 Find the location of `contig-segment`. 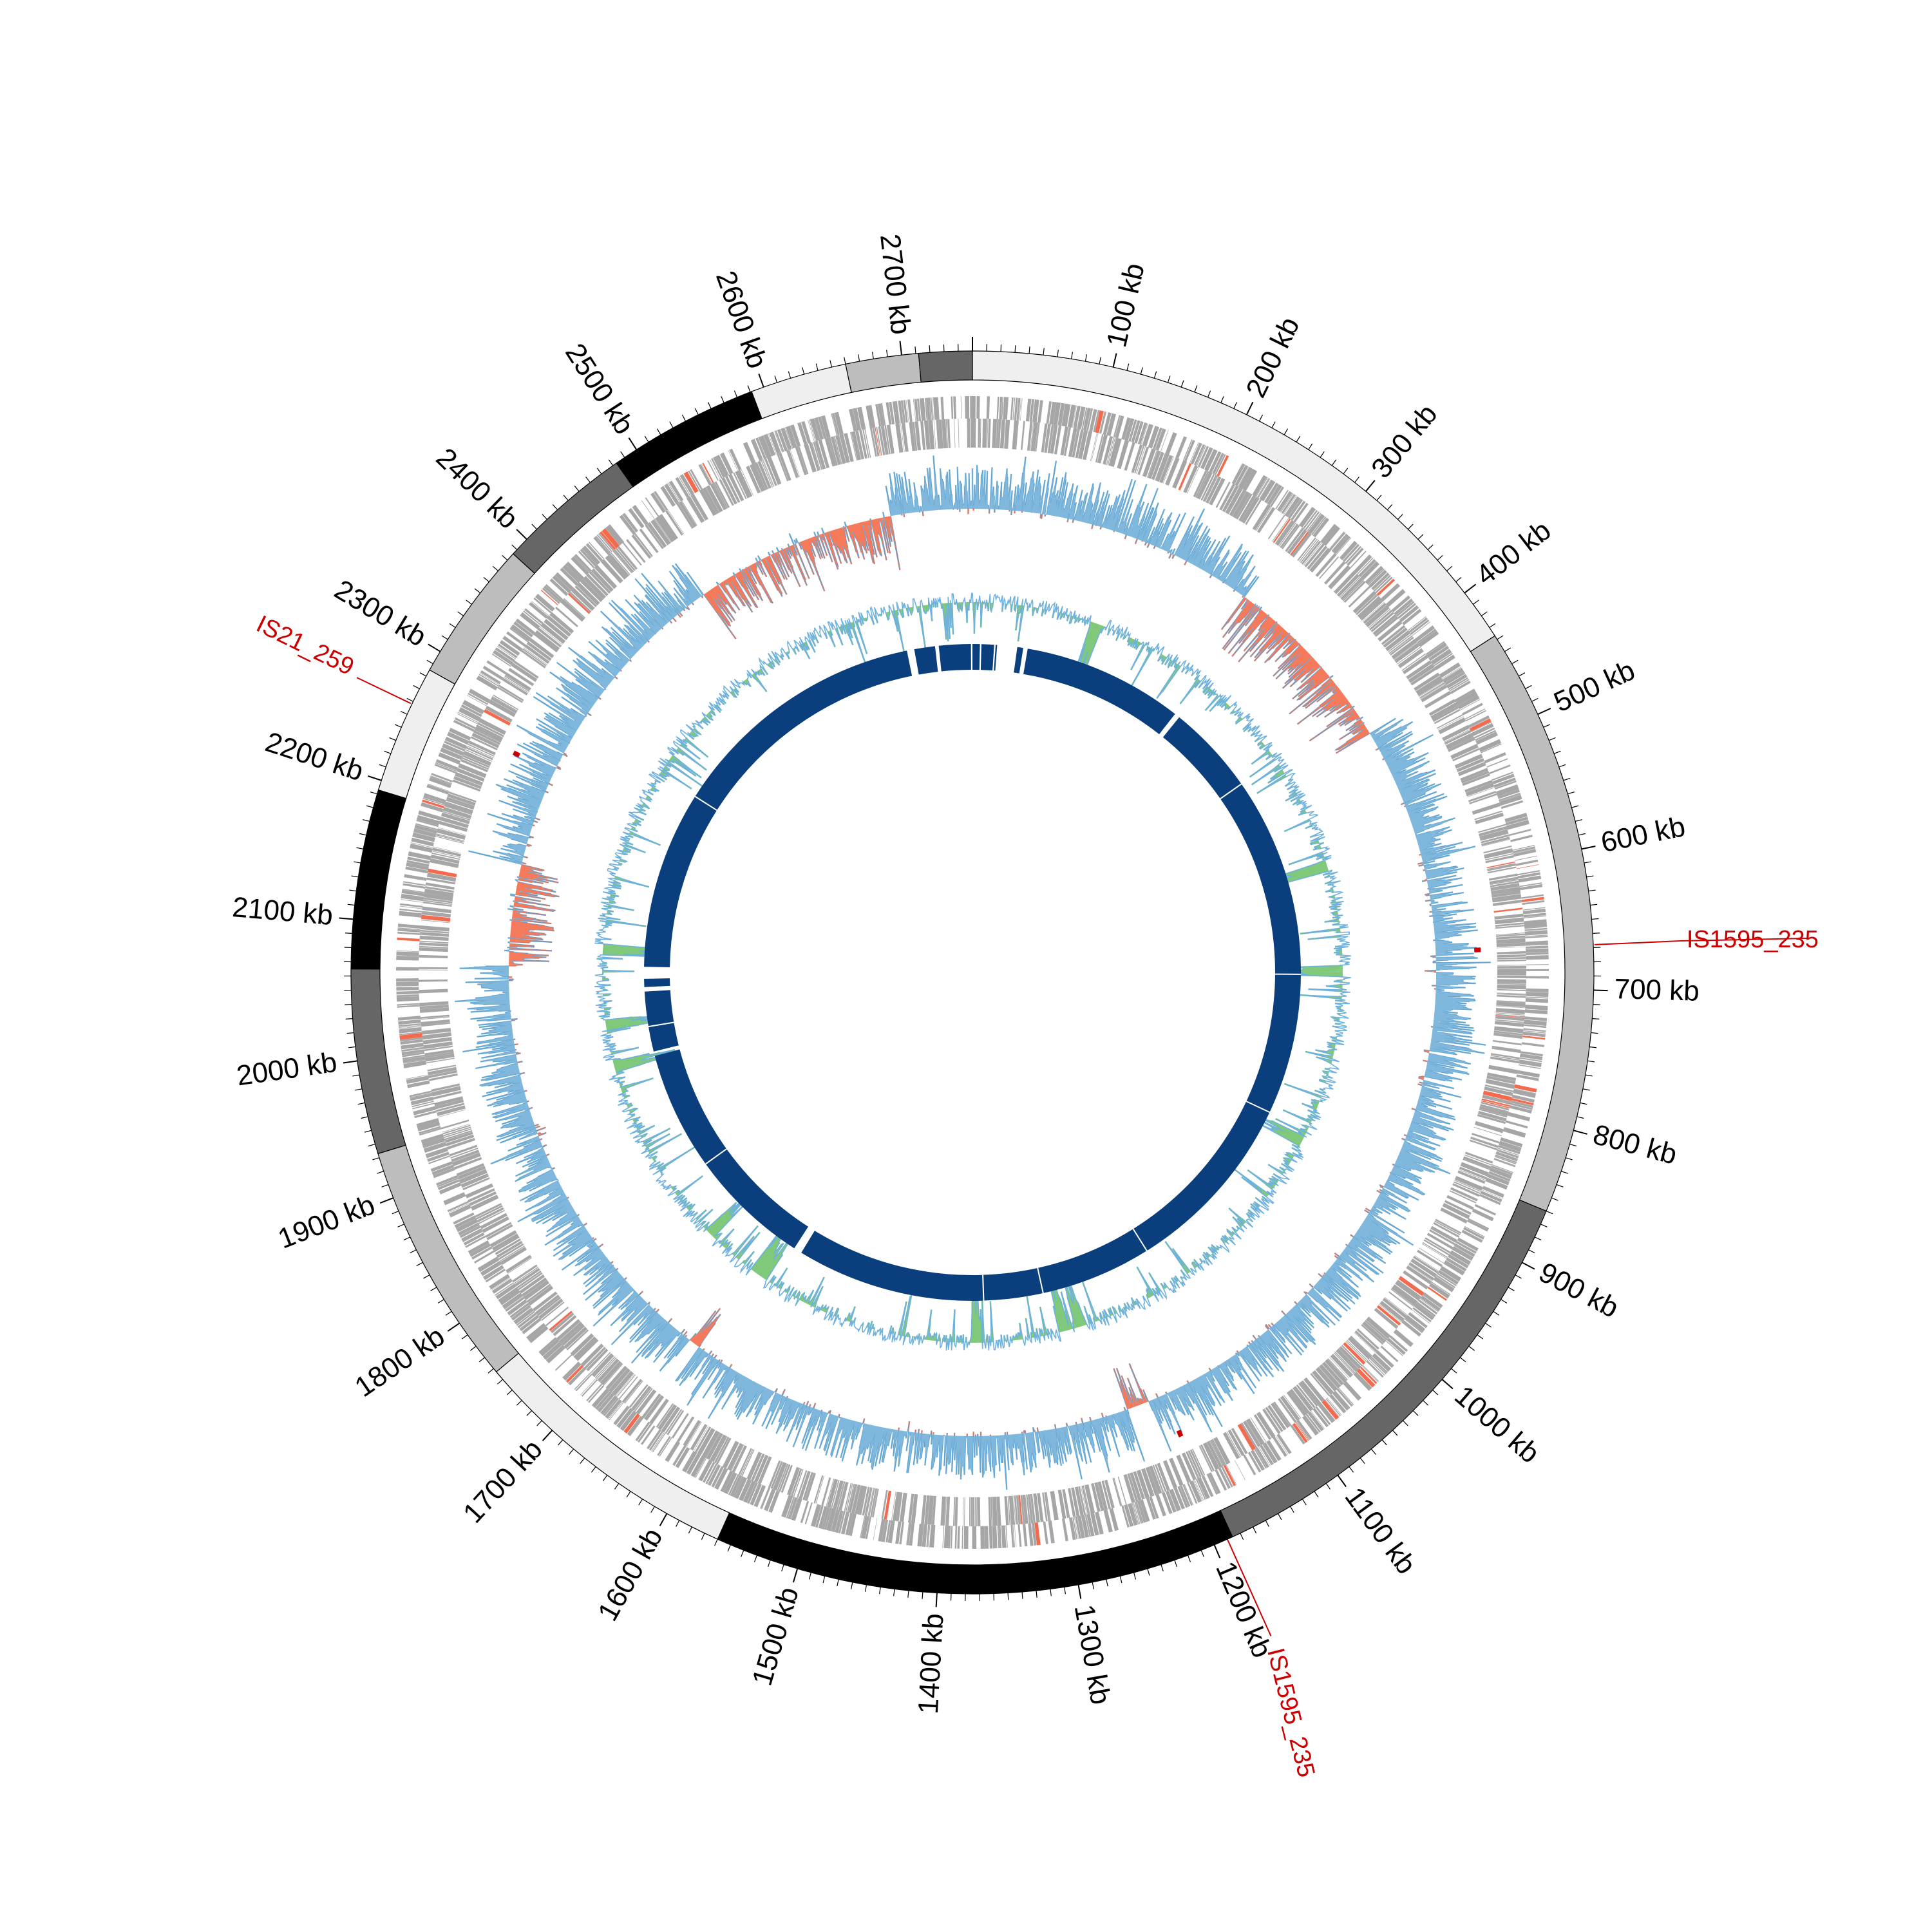

contig-segment is located at coordinates (883, 372).